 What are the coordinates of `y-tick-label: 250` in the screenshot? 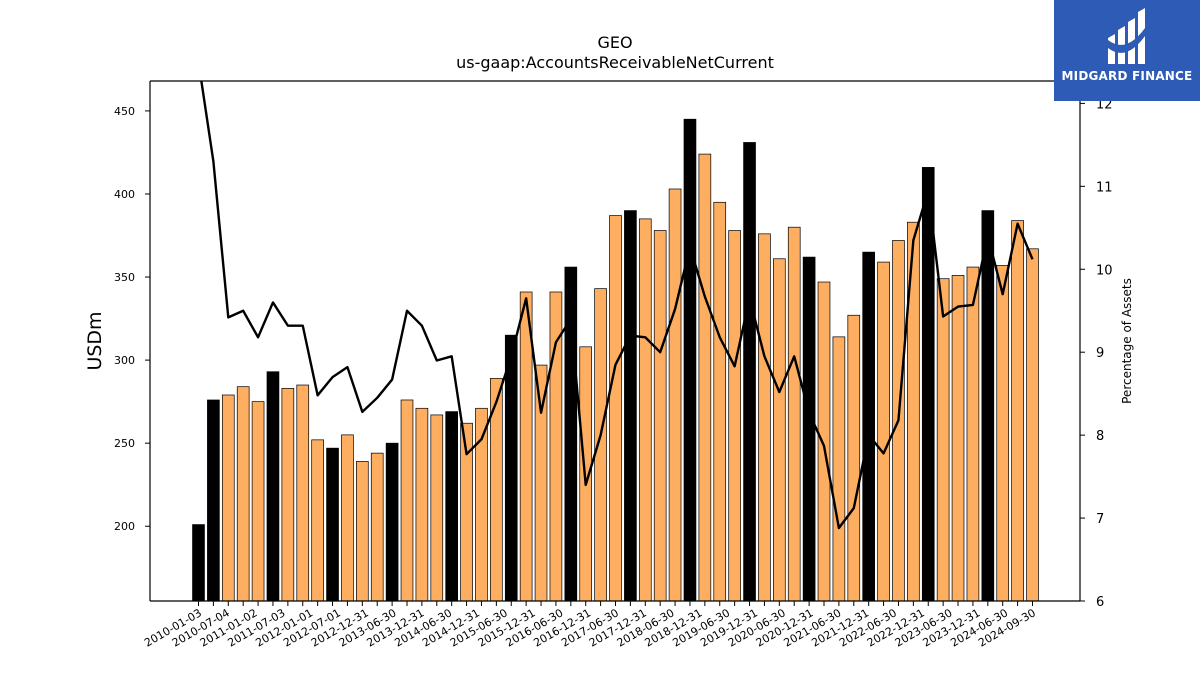 It's located at (124, 443).